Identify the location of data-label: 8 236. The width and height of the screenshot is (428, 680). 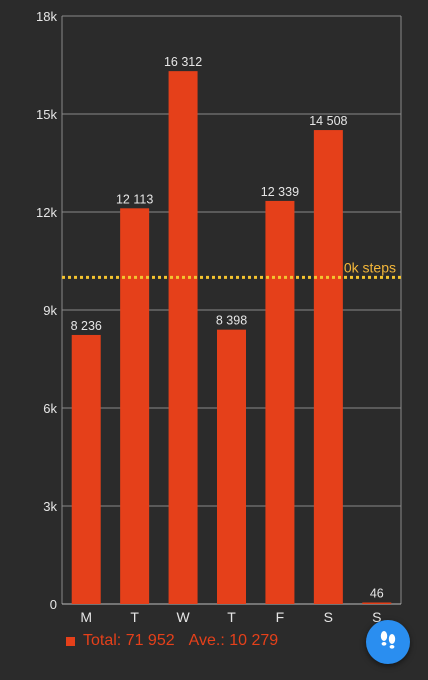
(86, 326).